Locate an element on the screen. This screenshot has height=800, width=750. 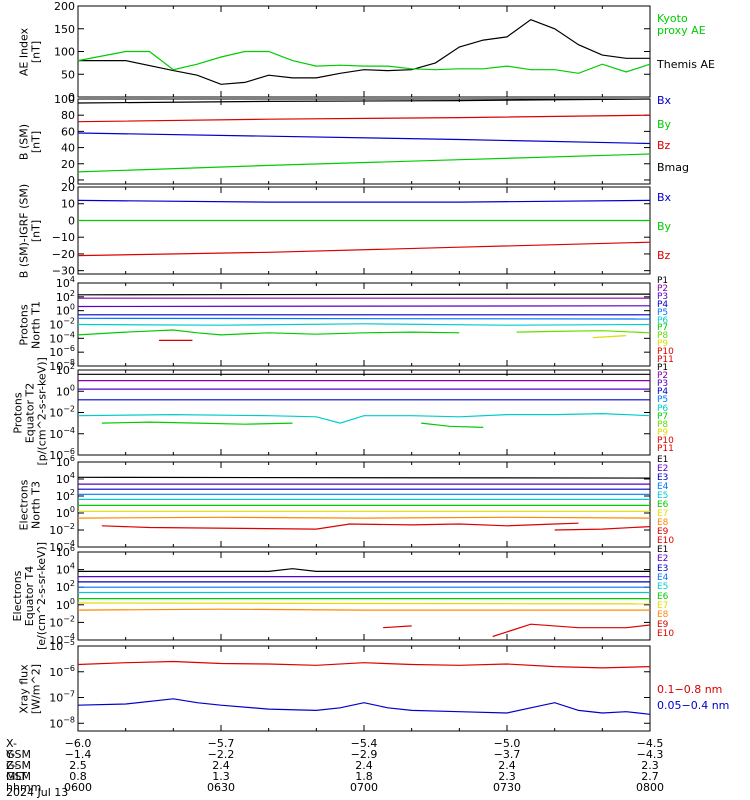
legend-label-pt1: P2 is located at coordinates (663, 288).